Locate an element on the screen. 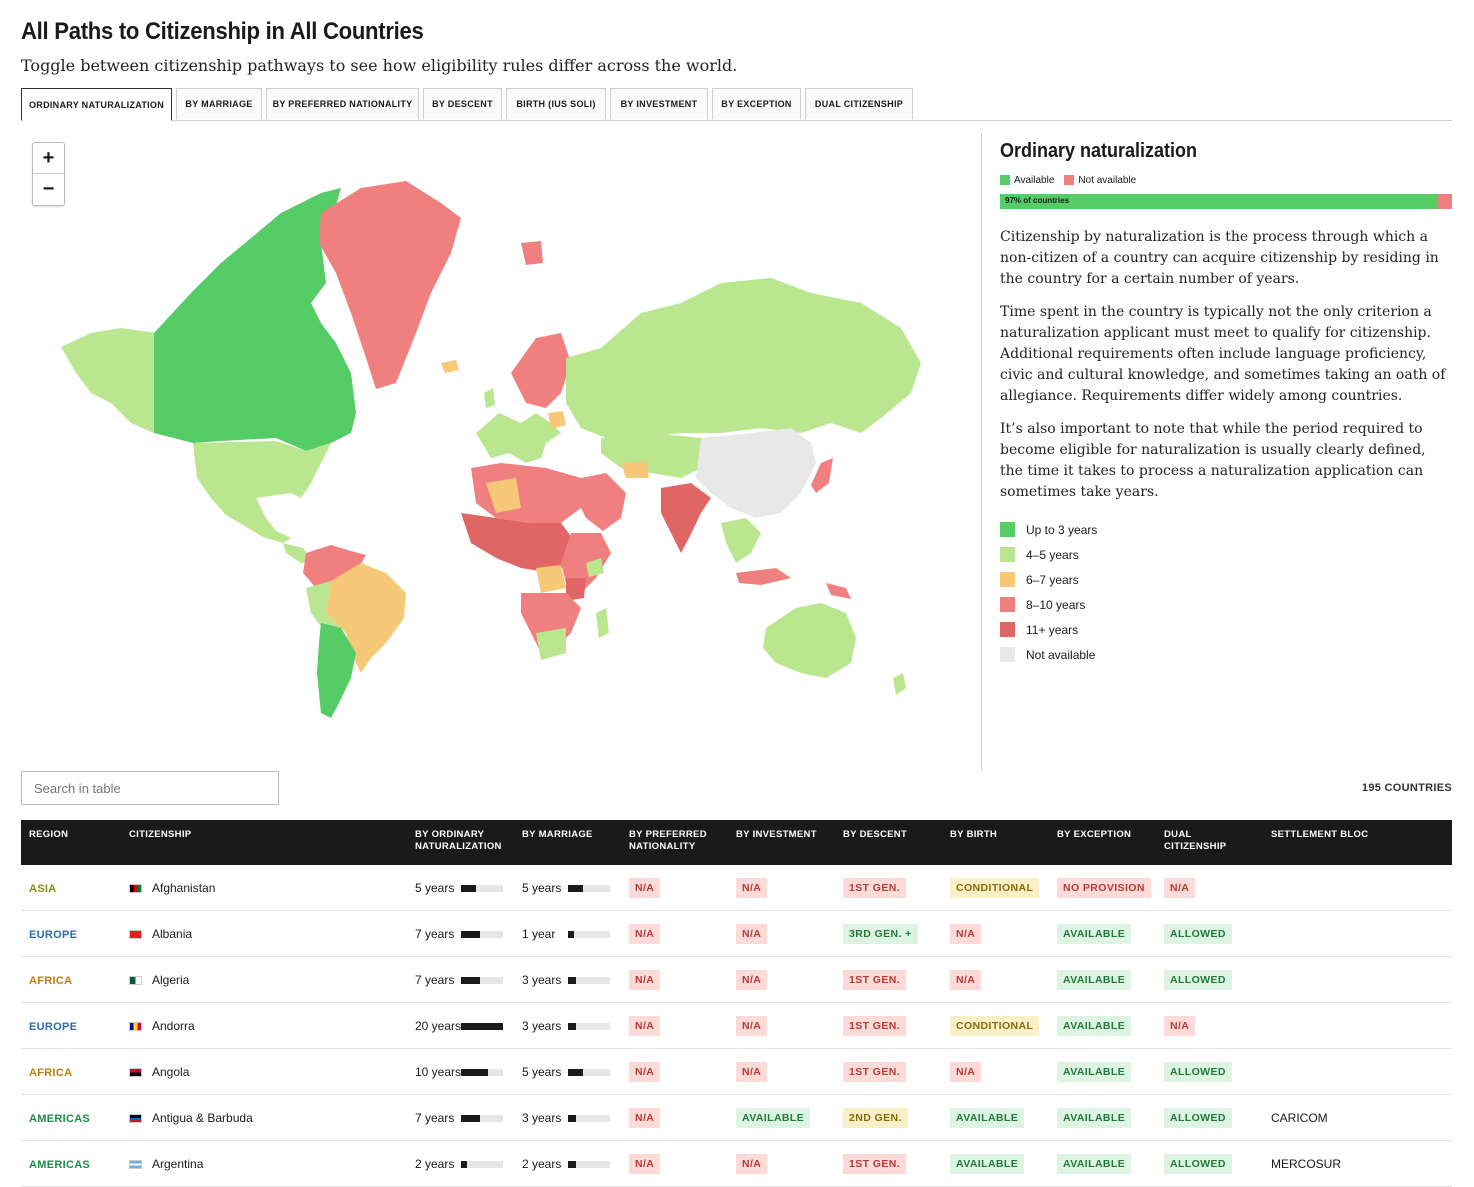 The width and height of the screenshot is (1474, 1187). country-australia is located at coordinates (809, 640).